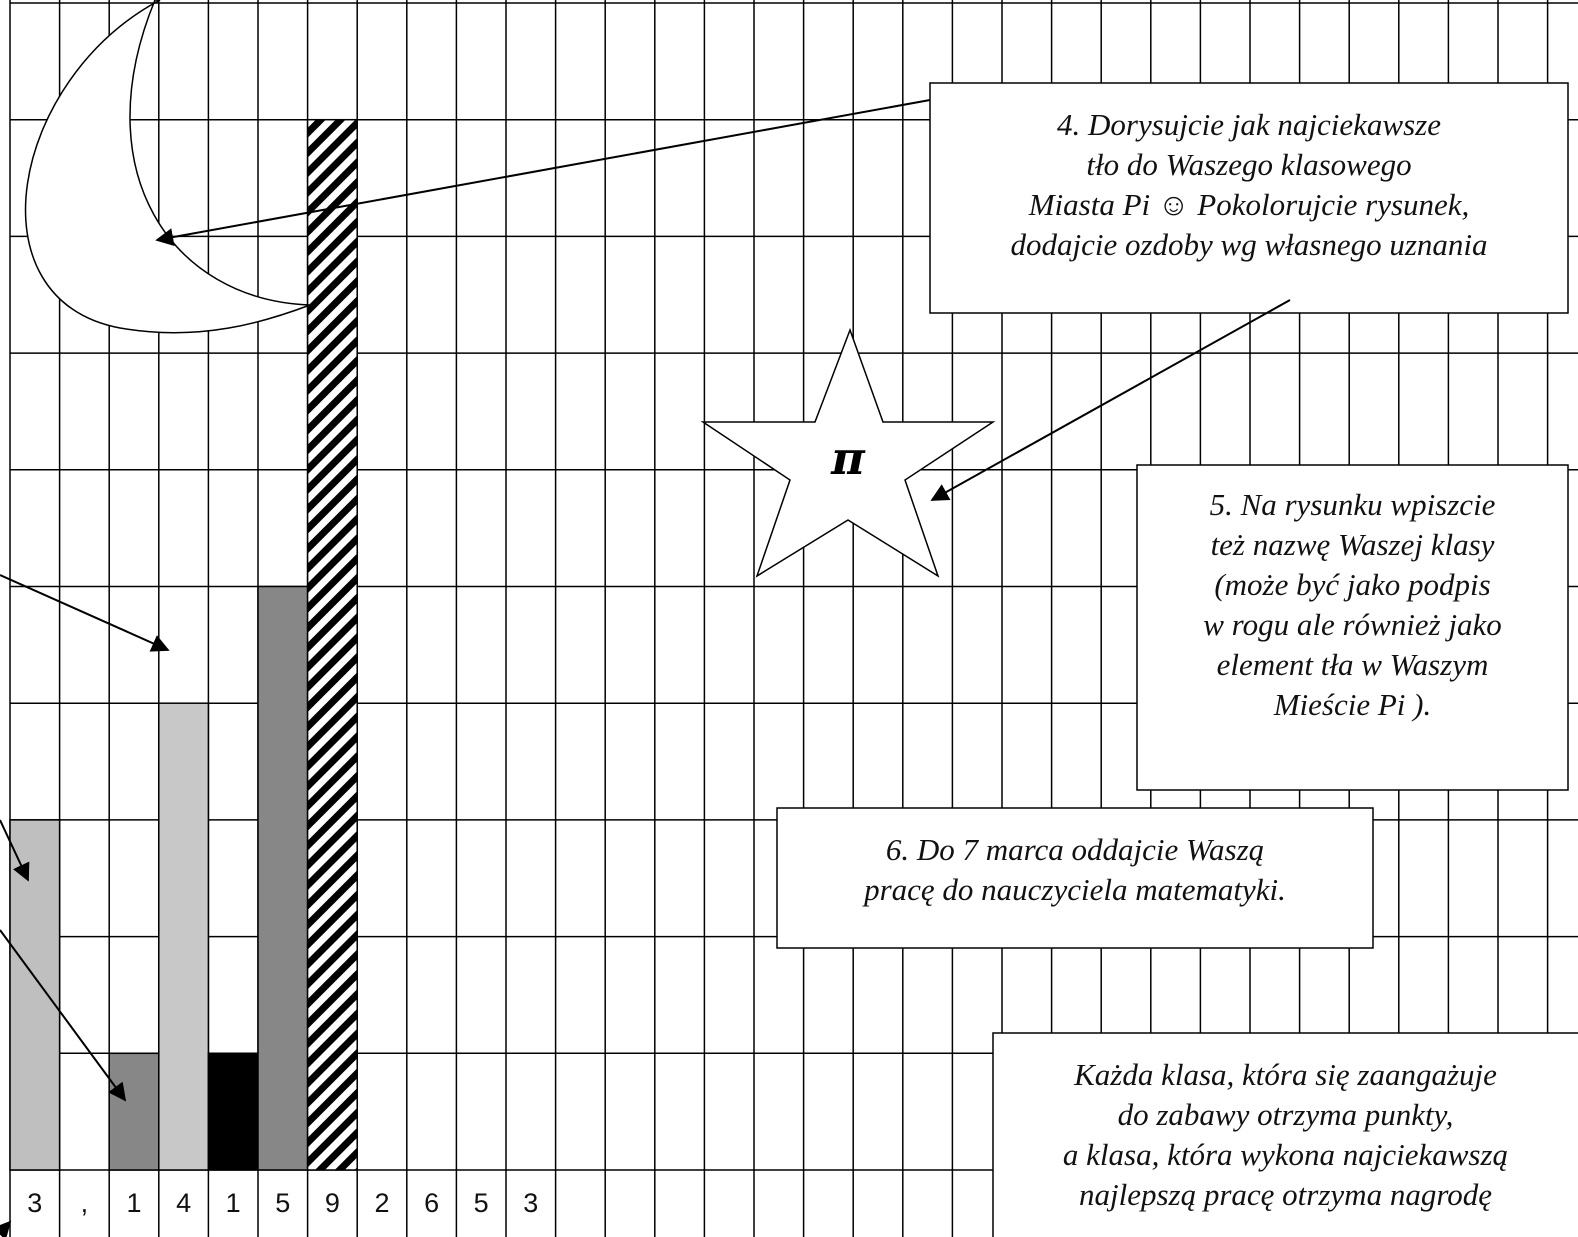 The height and width of the screenshot is (1237, 1578). What do you see at coordinates (1248, 244) in the screenshot?
I see `note-line: dodajcie ozdoby wg własnego uznania` at bounding box center [1248, 244].